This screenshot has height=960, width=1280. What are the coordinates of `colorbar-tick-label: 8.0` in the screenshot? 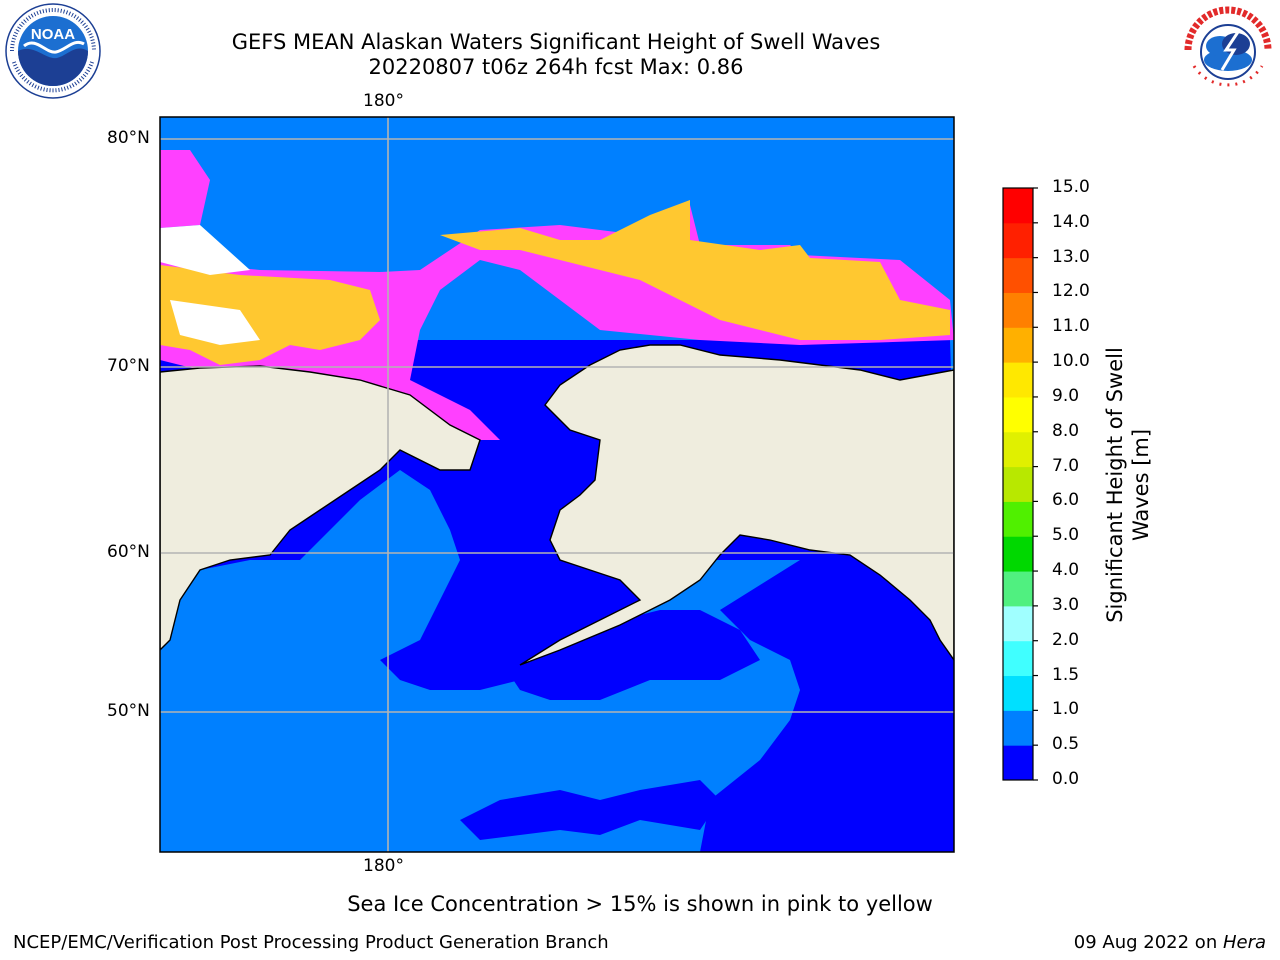 It's located at (1066, 430).